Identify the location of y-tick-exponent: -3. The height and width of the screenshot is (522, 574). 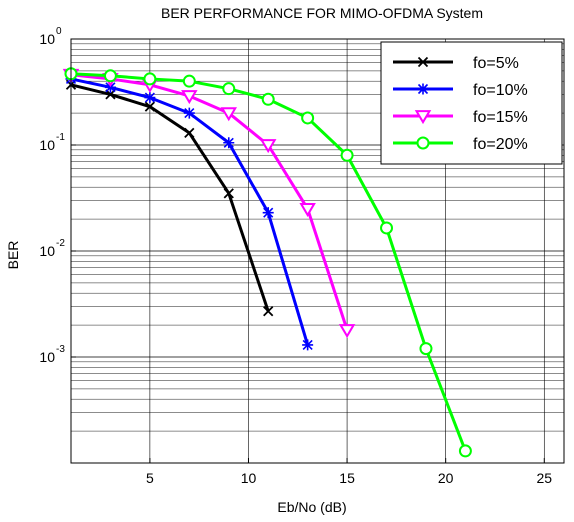
(60, 349).